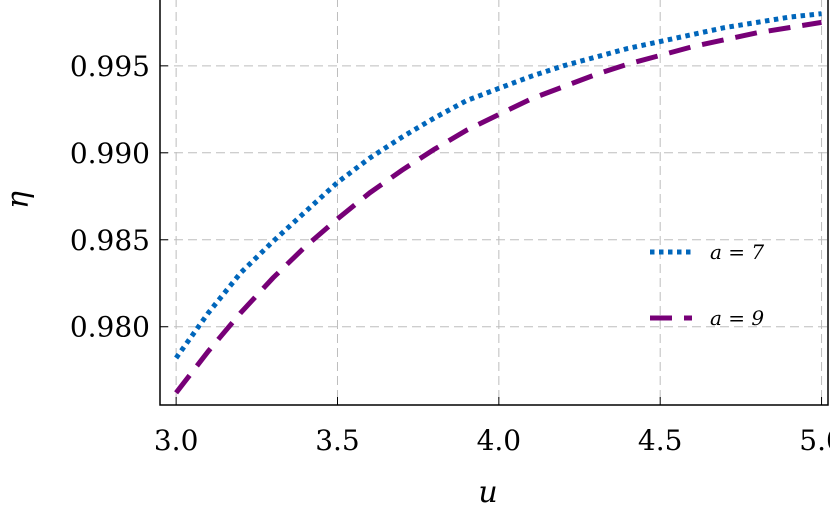 The image size is (830, 510). Describe the element at coordinates (176, 440) in the screenshot. I see `x-tick-label: 3.0` at that location.